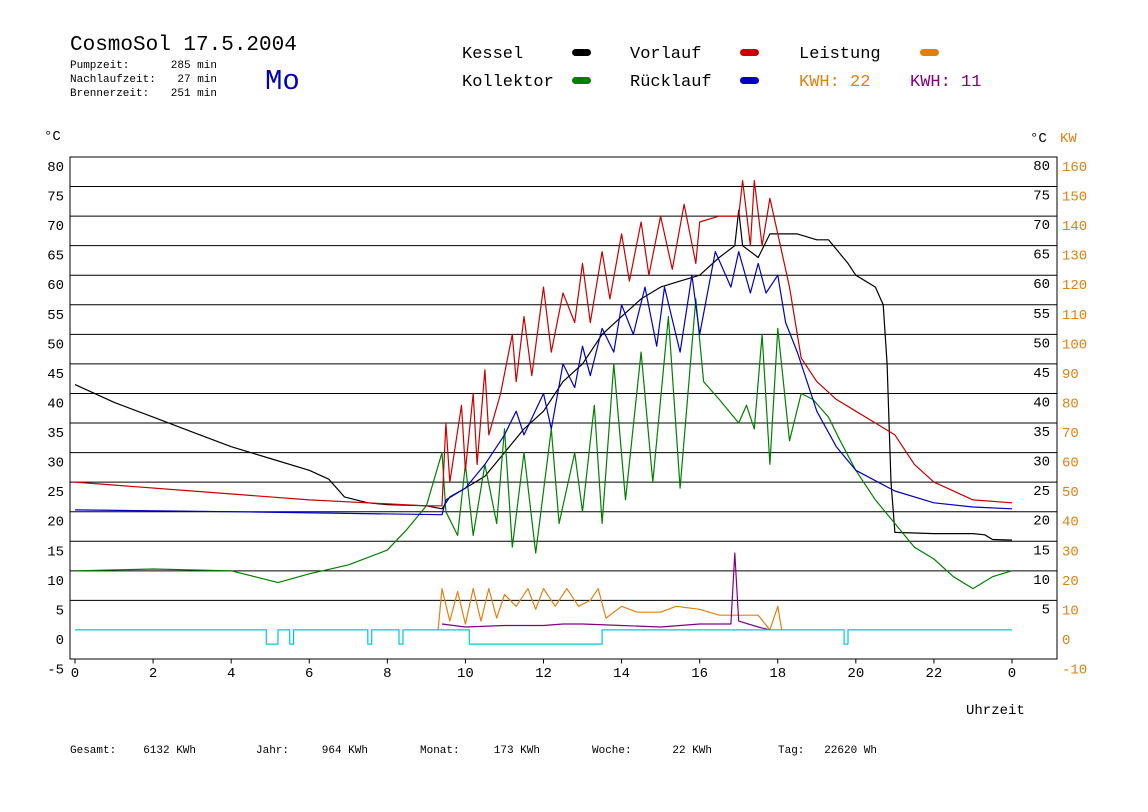 Image resolution: width=1148 pixels, height=812 pixels. I want to click on y-tick-label: 15, so click(55, 552).